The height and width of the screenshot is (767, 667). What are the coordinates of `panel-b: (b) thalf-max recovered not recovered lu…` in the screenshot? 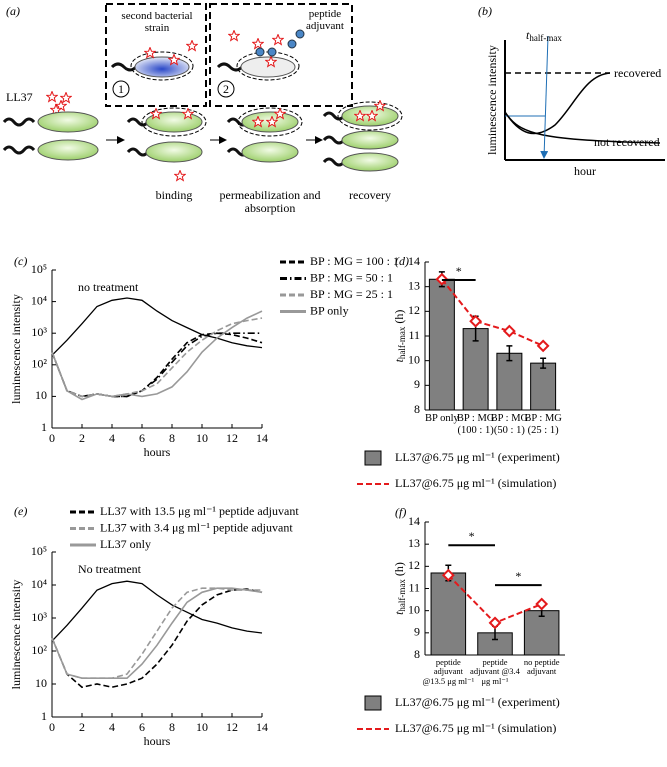 It's located at (571, 91).